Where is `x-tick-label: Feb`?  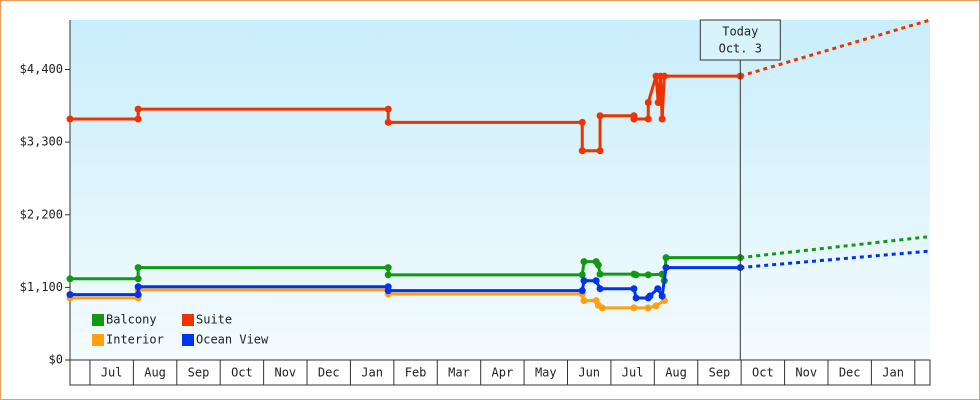 x-tick-label: Feb is located at coordinates (416, 373).